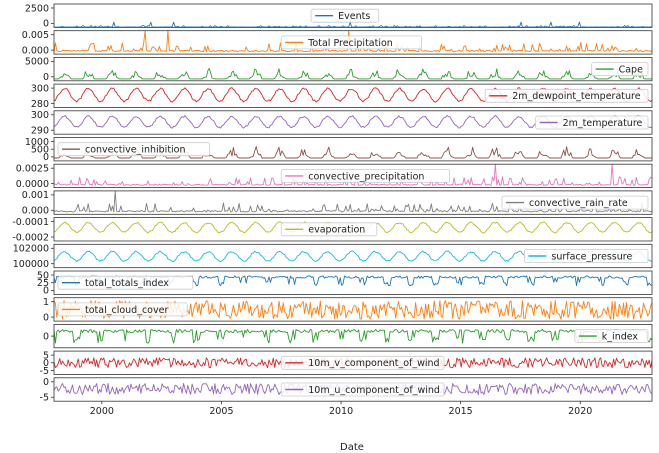  Describe the element at coordinates (35, 195) in the screenshot. I see `y-tick-label: 0.001` at that location.